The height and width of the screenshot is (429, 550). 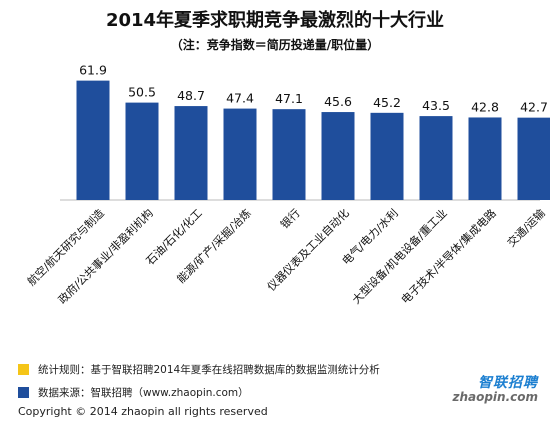 I want to click on category-label-8: 大型设备/机电设备/重工业, so click(x=399, y=256).